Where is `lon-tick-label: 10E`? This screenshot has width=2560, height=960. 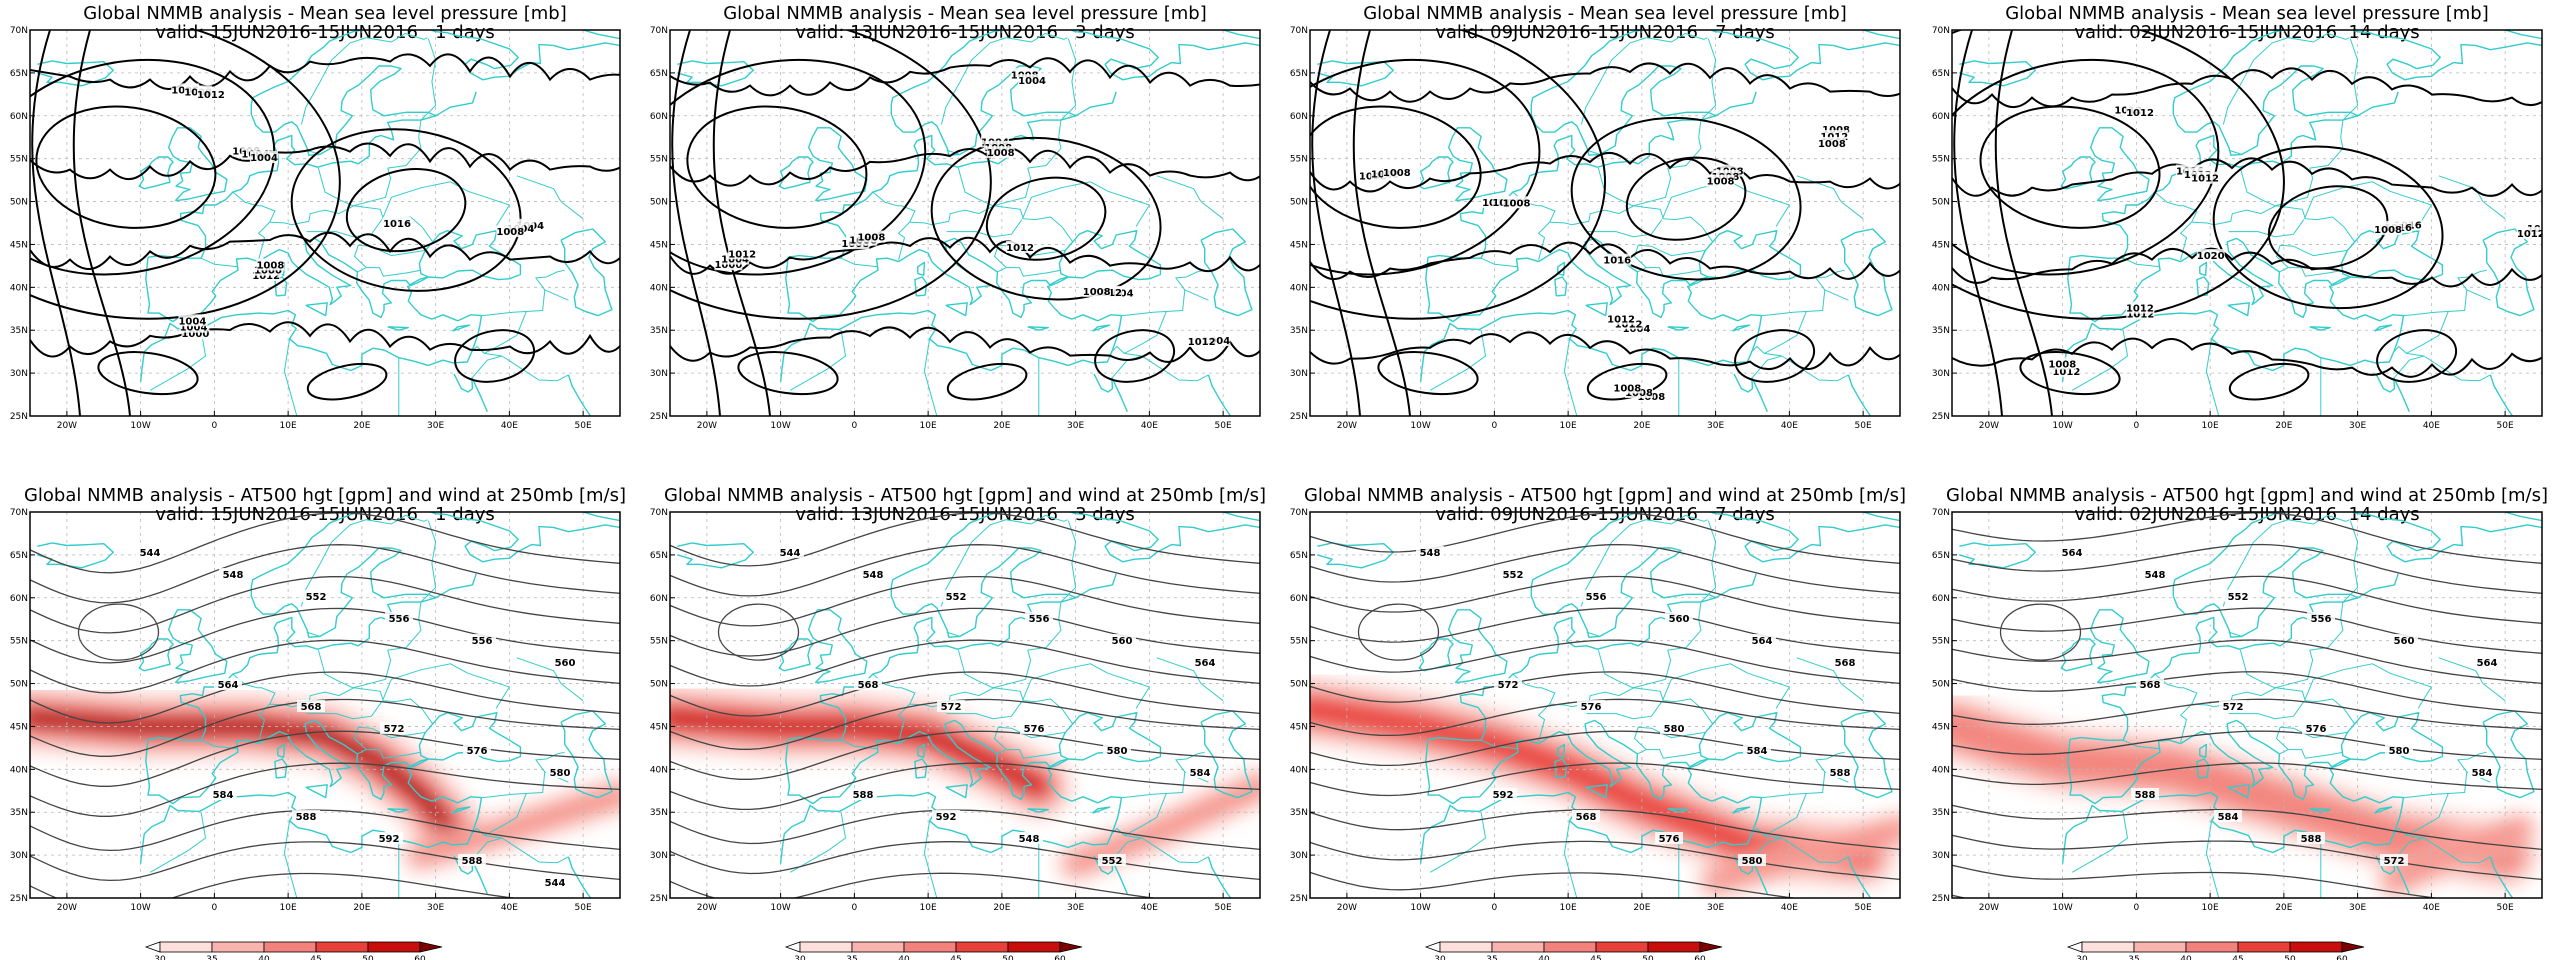 lon-tick-label: 10E is located at coordinates (1568, 908).